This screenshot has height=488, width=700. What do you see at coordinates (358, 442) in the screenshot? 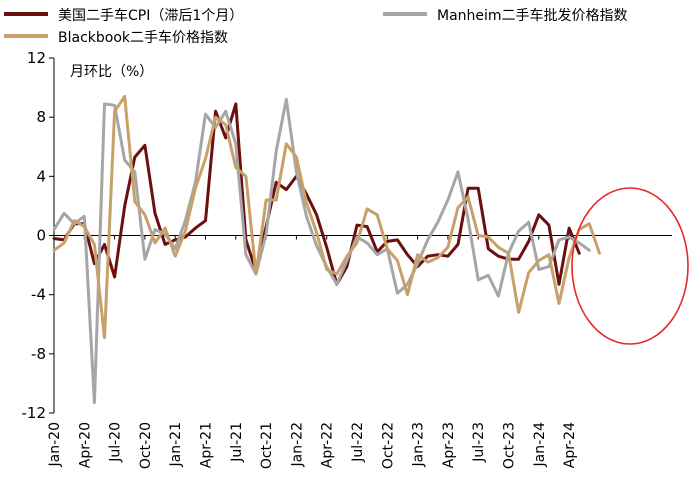
I see `x-tick-label: Jul-22` at bounding box center [358, 442].